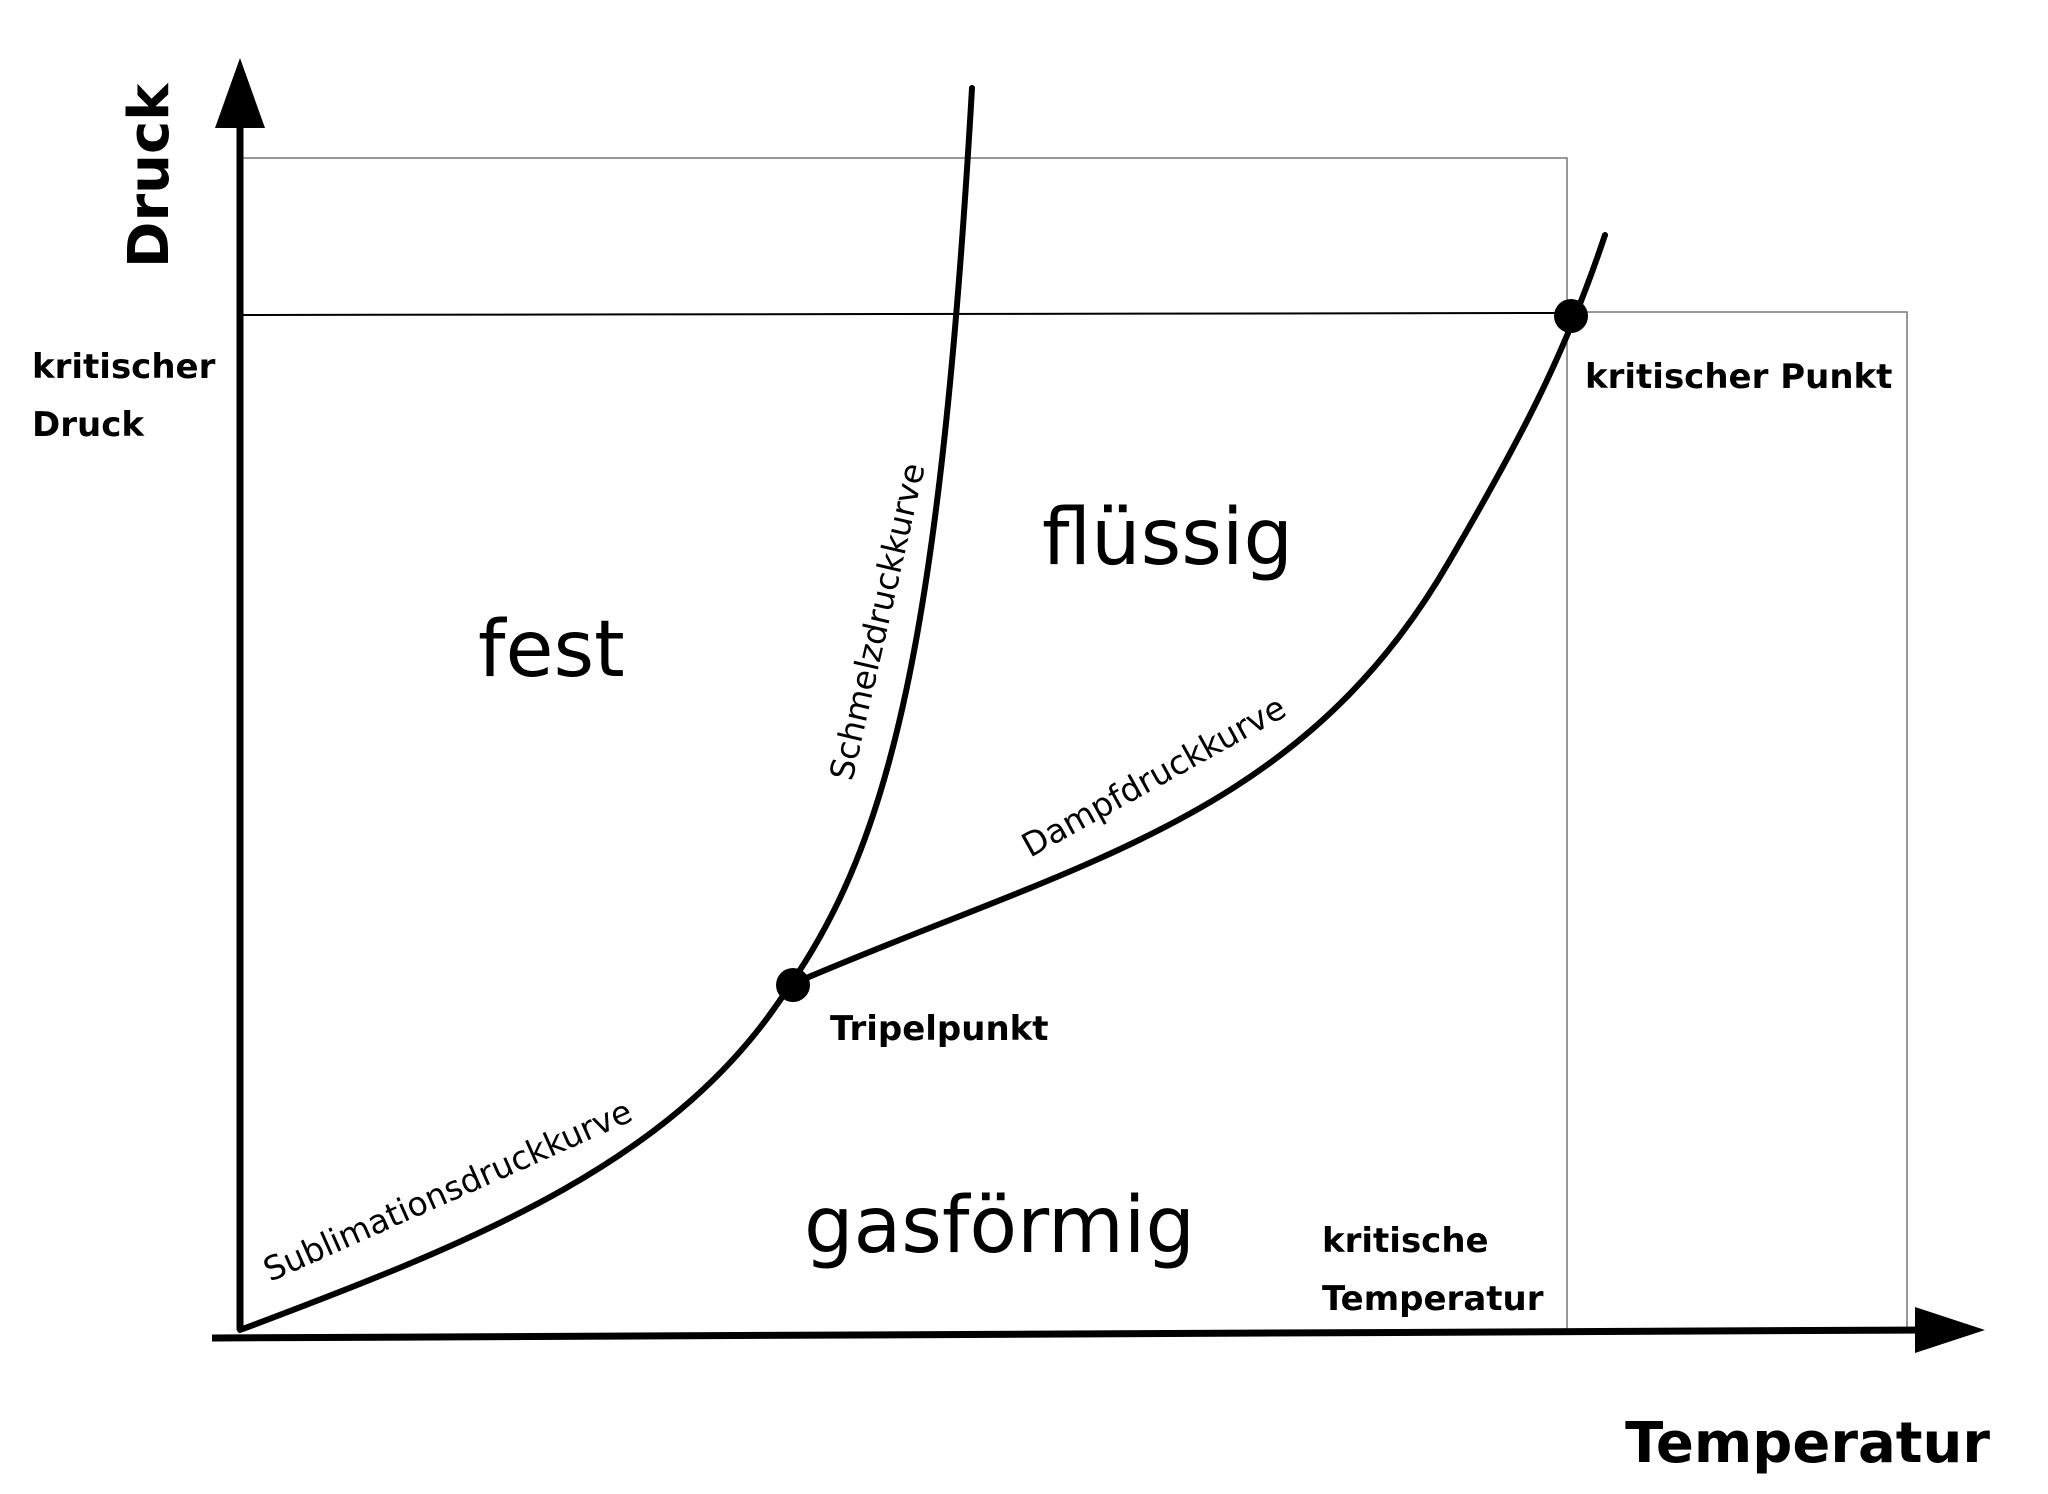  What do you see at coordinates (1433, 1299) in the screenshot?
I see `critical-temperature-label-line2: Temperatur` at bounding box center [1433, 1299].